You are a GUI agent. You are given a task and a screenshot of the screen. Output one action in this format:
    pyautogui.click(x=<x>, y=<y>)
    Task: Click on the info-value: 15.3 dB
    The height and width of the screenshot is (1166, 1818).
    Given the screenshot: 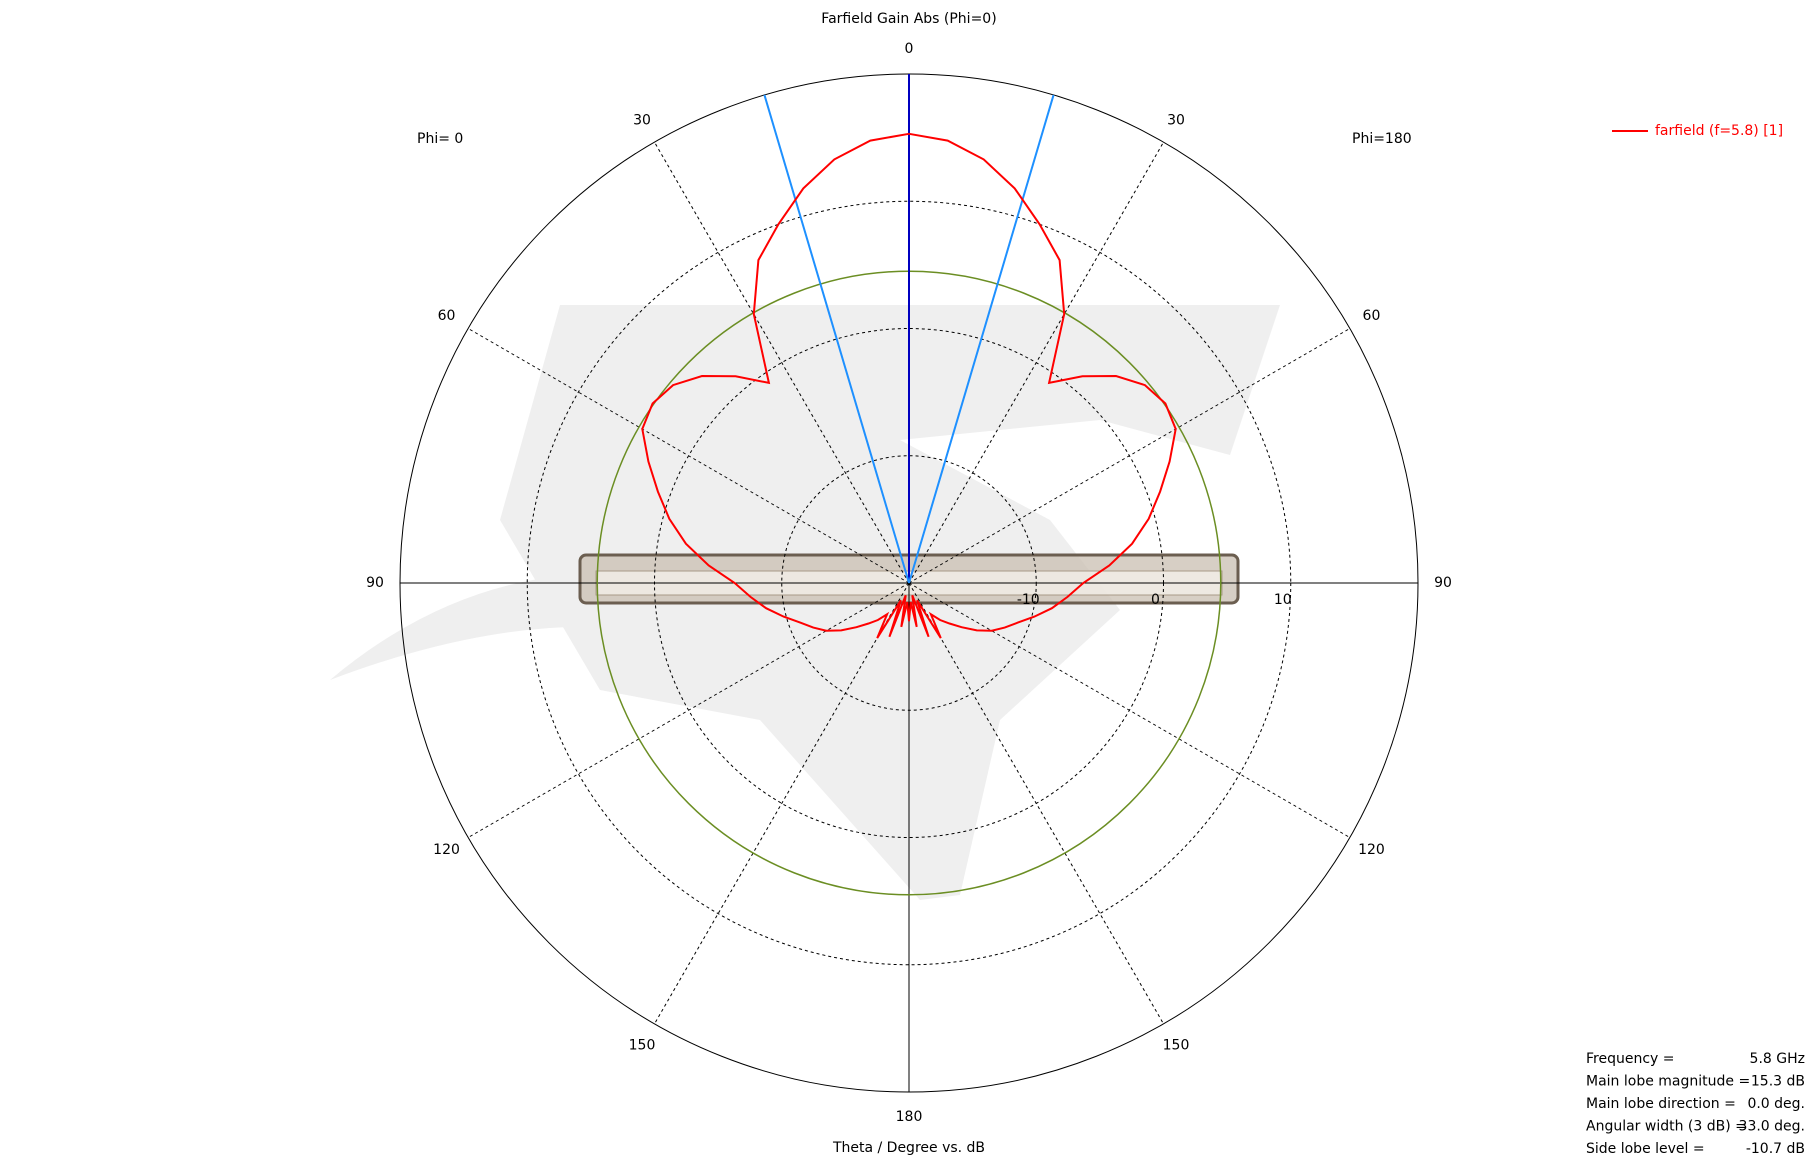 What is the action you would take?
    pyautogui.click(x=1778, y=1082)
    